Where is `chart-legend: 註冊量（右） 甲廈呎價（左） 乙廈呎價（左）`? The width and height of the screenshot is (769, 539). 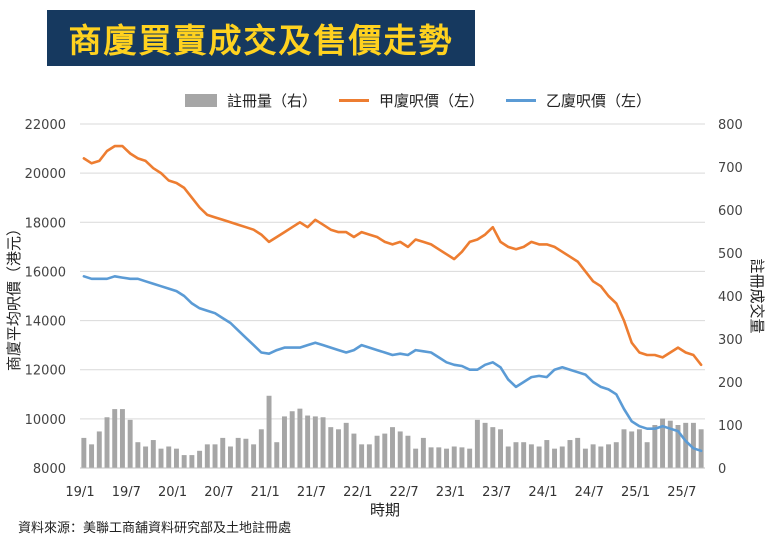 chart-legend: 註冊量（右） 甲廈呎價（左） 乙廈呎價（左） is located at coordinates (429, 100).